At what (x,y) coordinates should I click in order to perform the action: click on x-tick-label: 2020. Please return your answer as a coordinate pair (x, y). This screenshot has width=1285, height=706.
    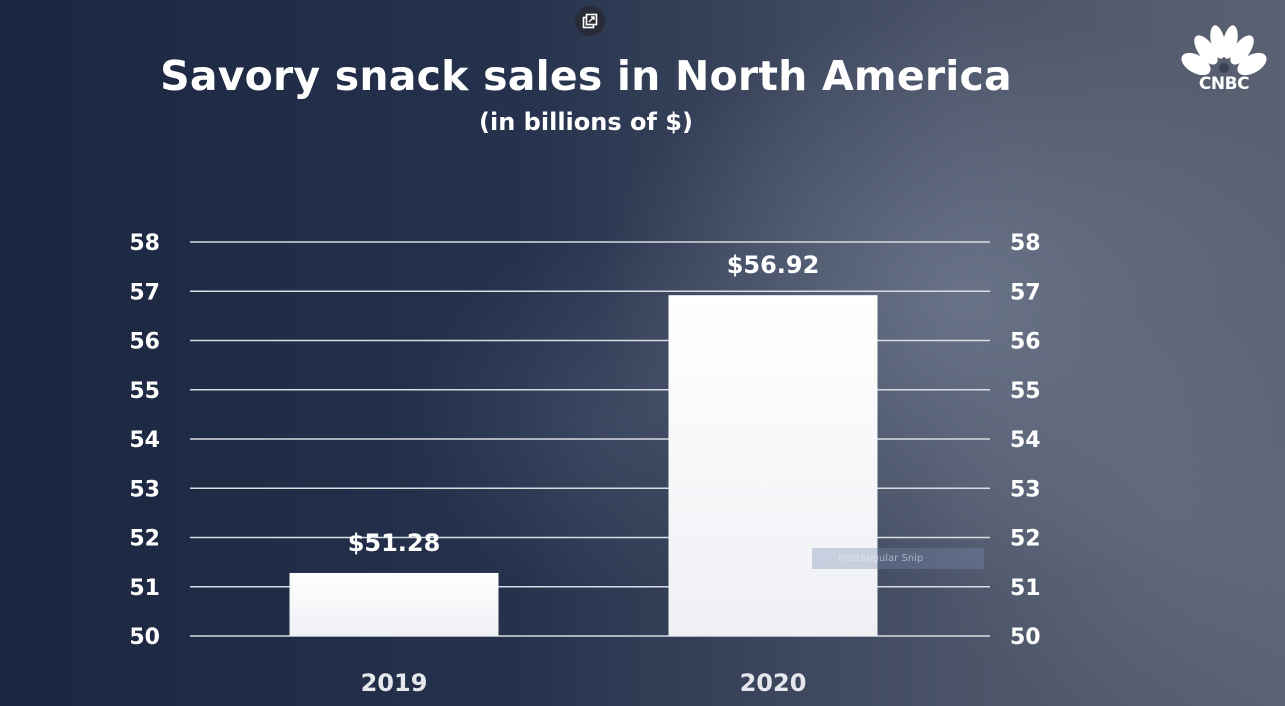
    Looking at the image, I should click on (773, 683).